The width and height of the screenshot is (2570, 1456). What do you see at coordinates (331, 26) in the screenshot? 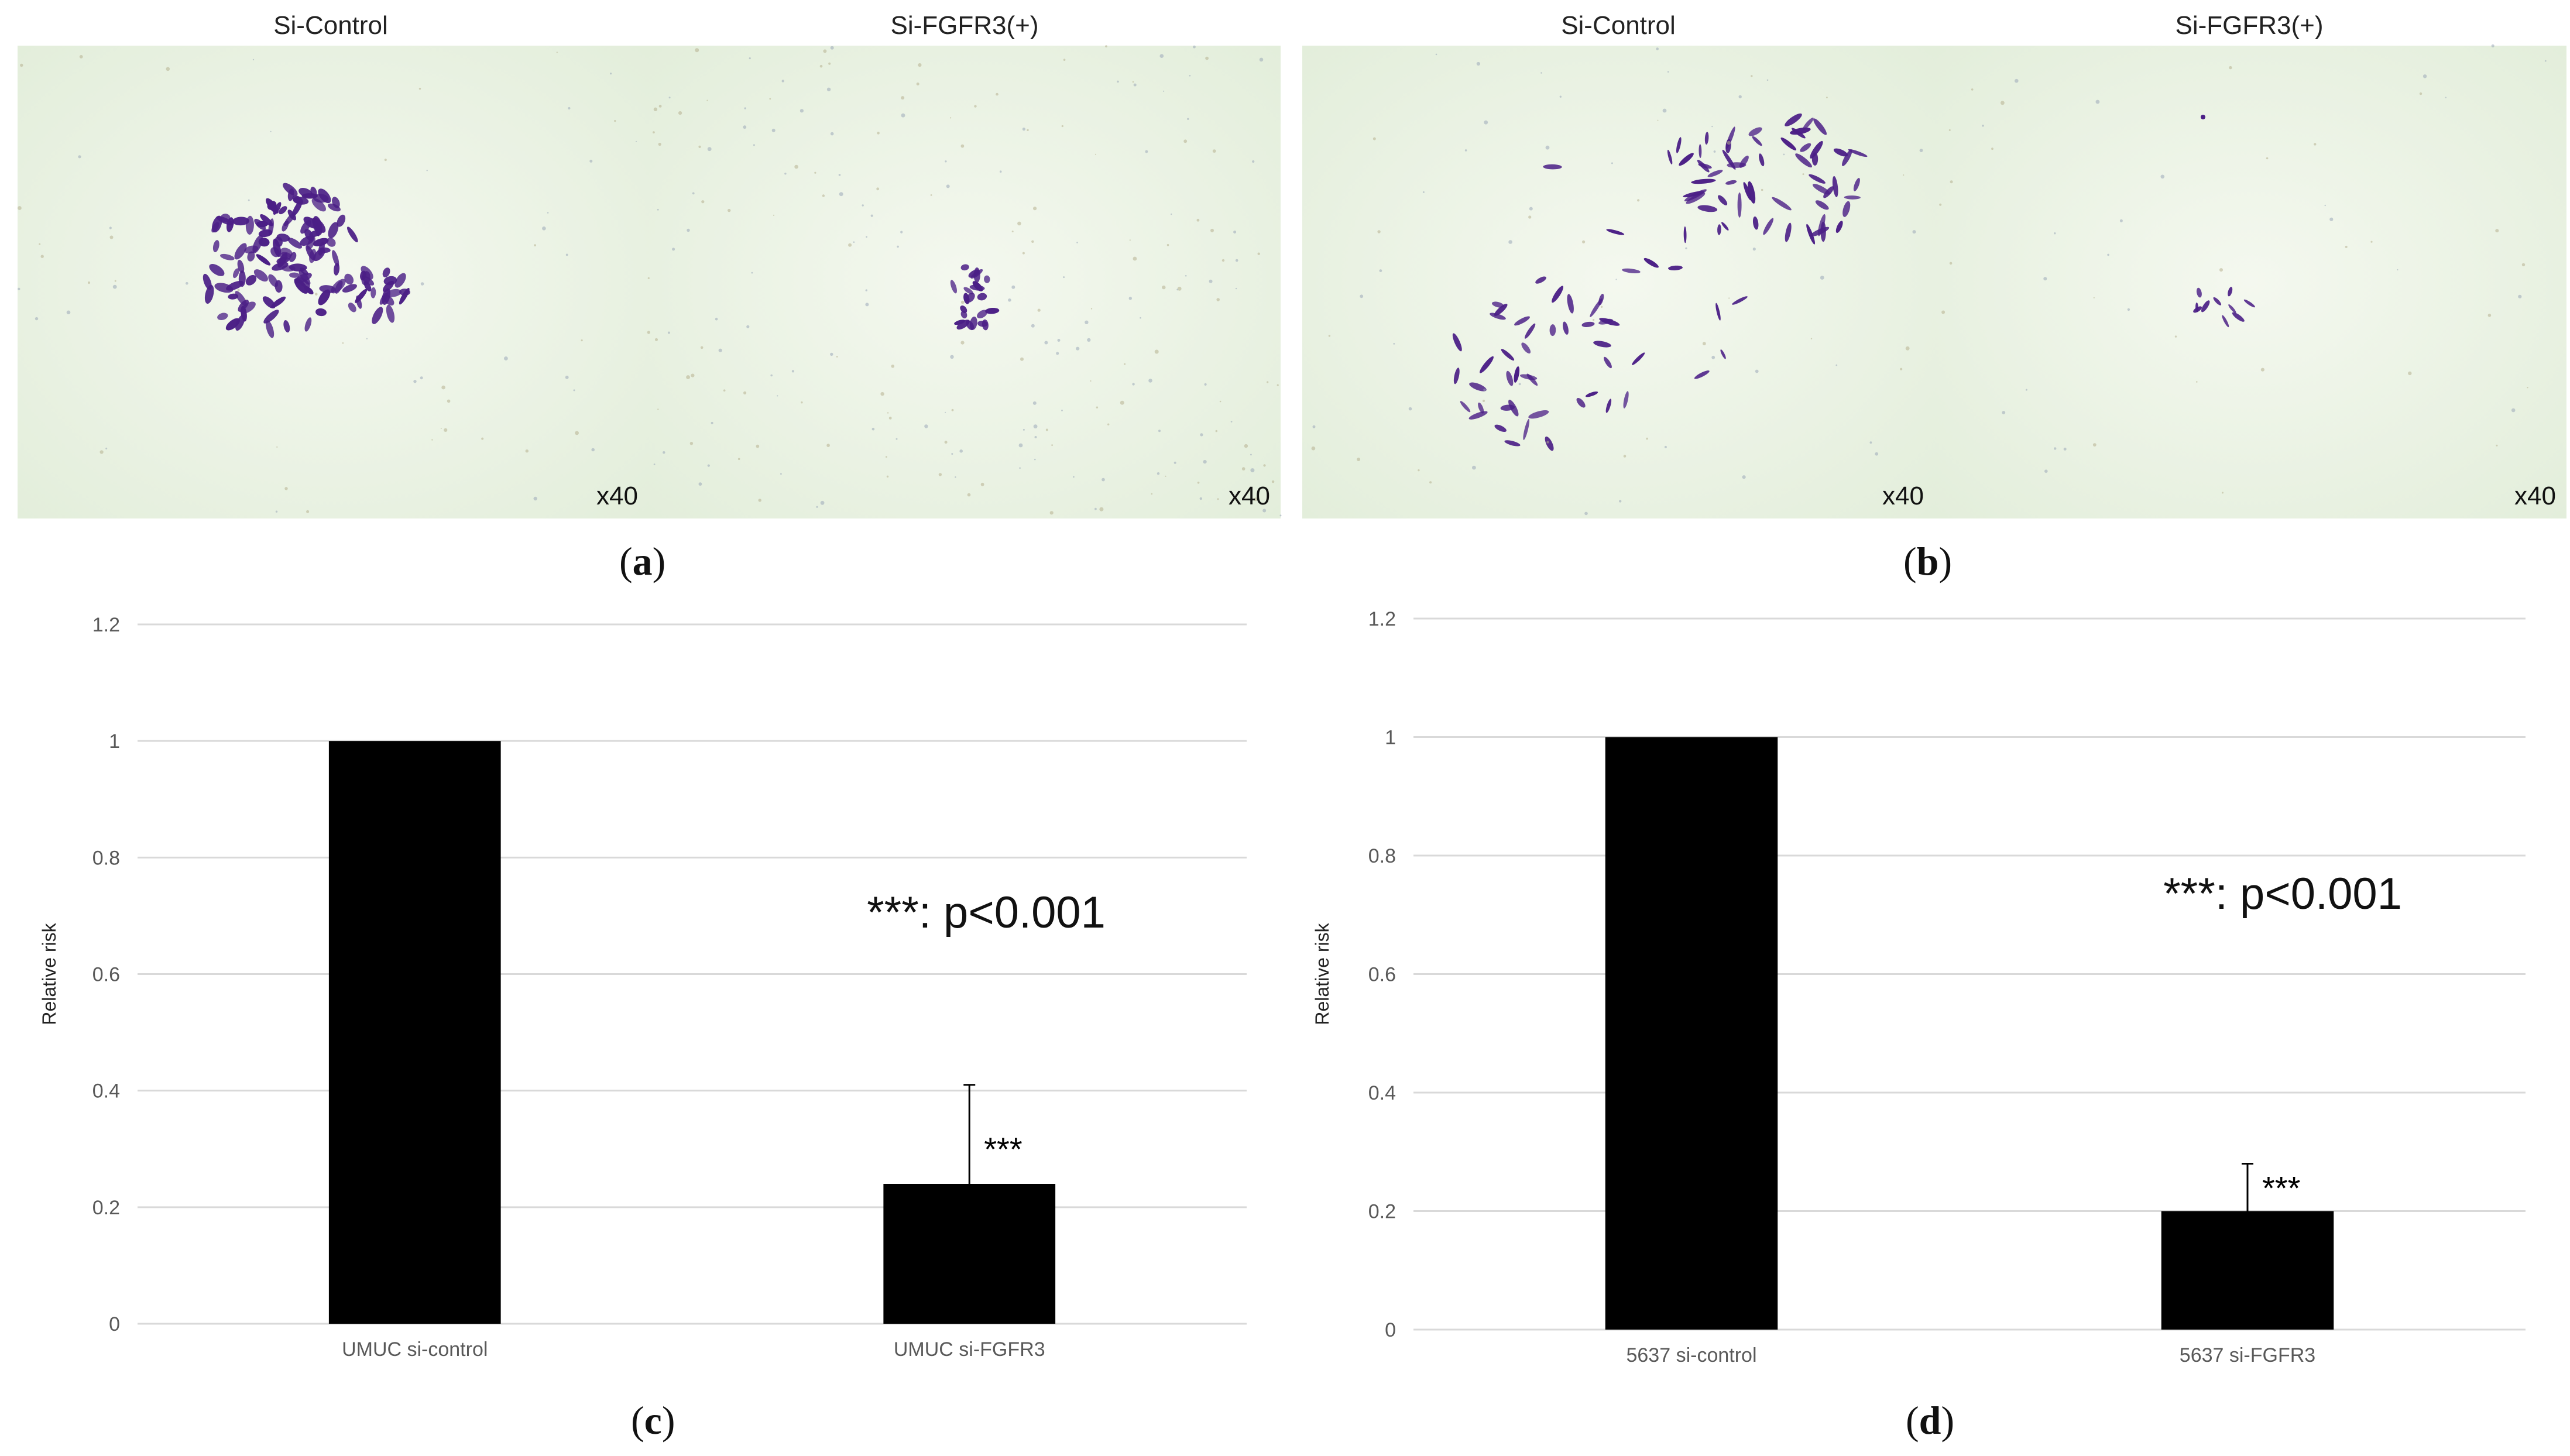
I see `micrograph-header: Si-Control` at bounding box center [331, 26].